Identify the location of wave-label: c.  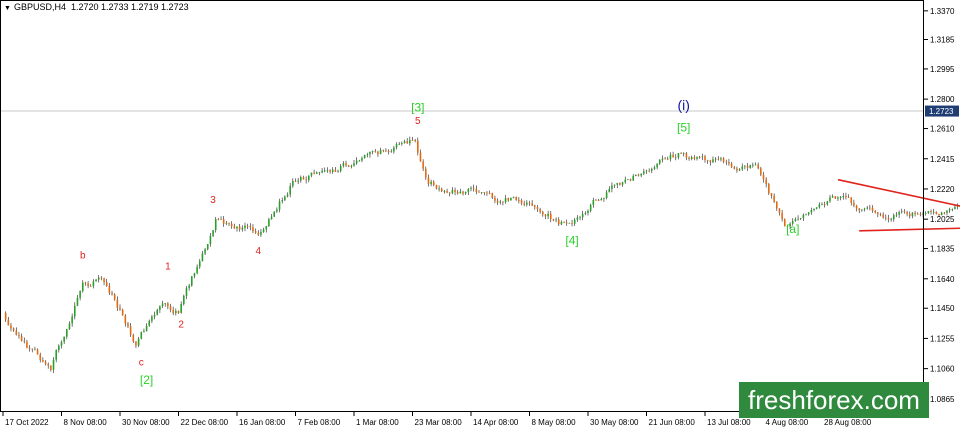
(141, 363).